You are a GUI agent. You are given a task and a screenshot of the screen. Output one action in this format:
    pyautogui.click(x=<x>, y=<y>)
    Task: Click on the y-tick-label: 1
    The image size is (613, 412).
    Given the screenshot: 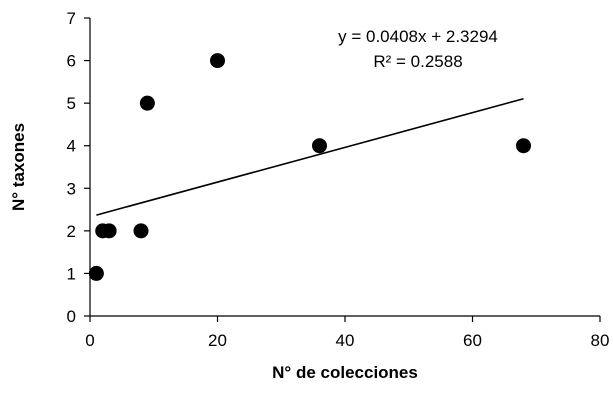 What is the action you would take?
    pyautogui.click(x=71, y=273)
    